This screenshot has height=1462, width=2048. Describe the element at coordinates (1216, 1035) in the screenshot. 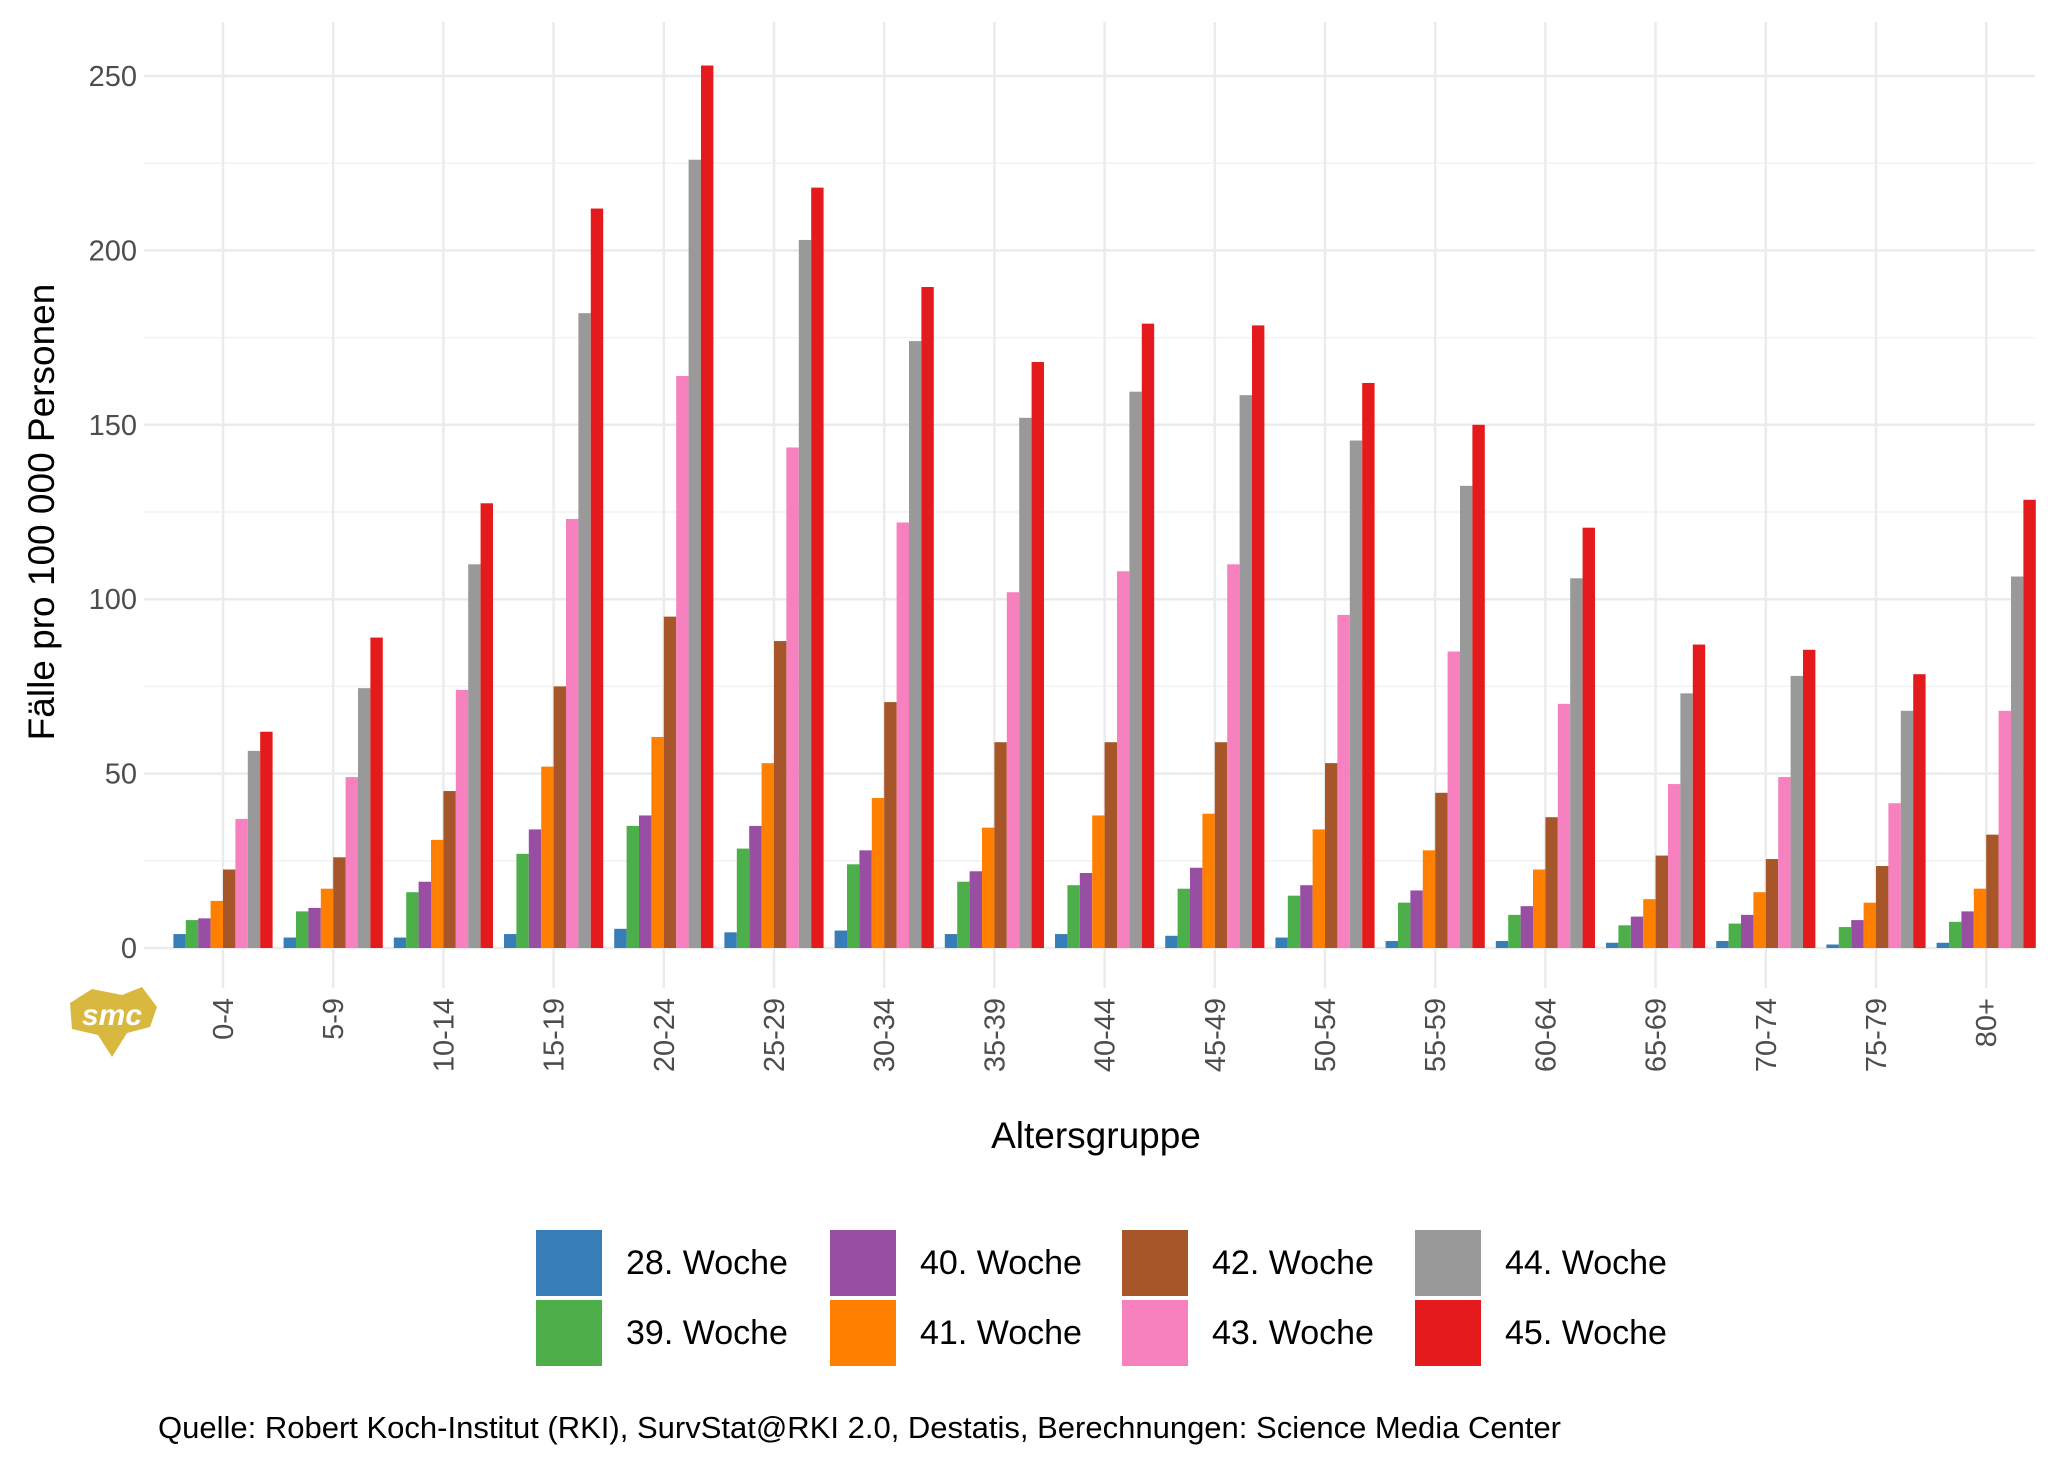

I see `x-tick-label: 45-49` at that location.